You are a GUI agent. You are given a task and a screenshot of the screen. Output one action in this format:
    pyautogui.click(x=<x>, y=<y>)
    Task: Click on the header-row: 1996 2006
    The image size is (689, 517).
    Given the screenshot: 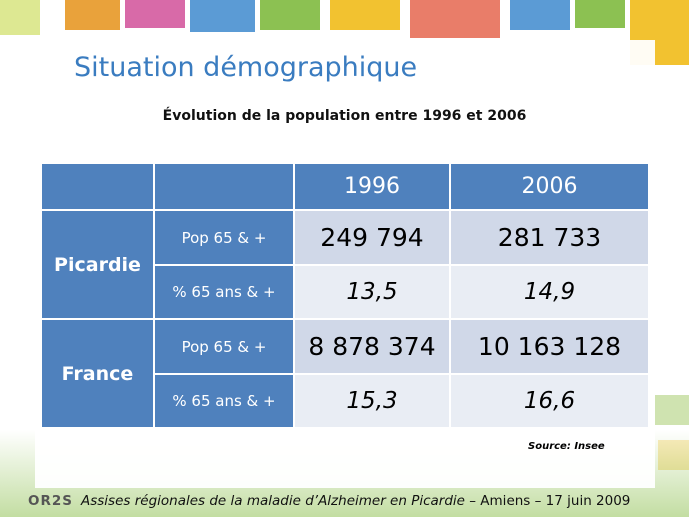 What is the action you would take?
    pyautogui.click(x=345, y=186)
    